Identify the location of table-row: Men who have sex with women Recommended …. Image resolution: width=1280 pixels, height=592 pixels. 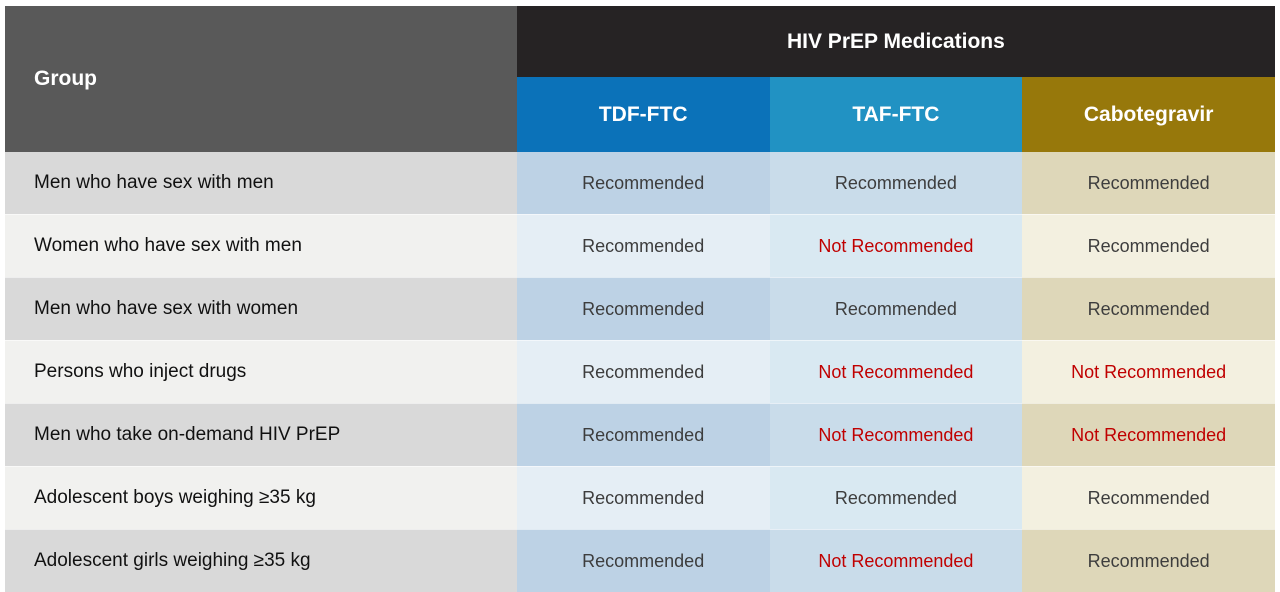
(640, 308).